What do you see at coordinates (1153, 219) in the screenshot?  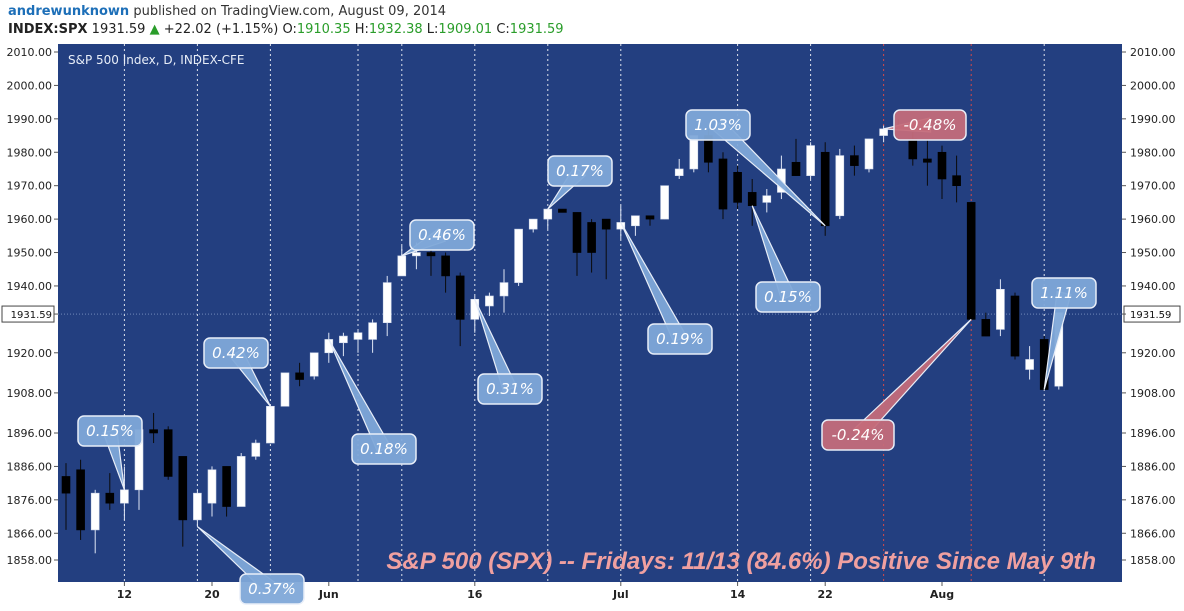 I see `y-tick-label-right: 1960.00` at bounding box center [1153, 219].